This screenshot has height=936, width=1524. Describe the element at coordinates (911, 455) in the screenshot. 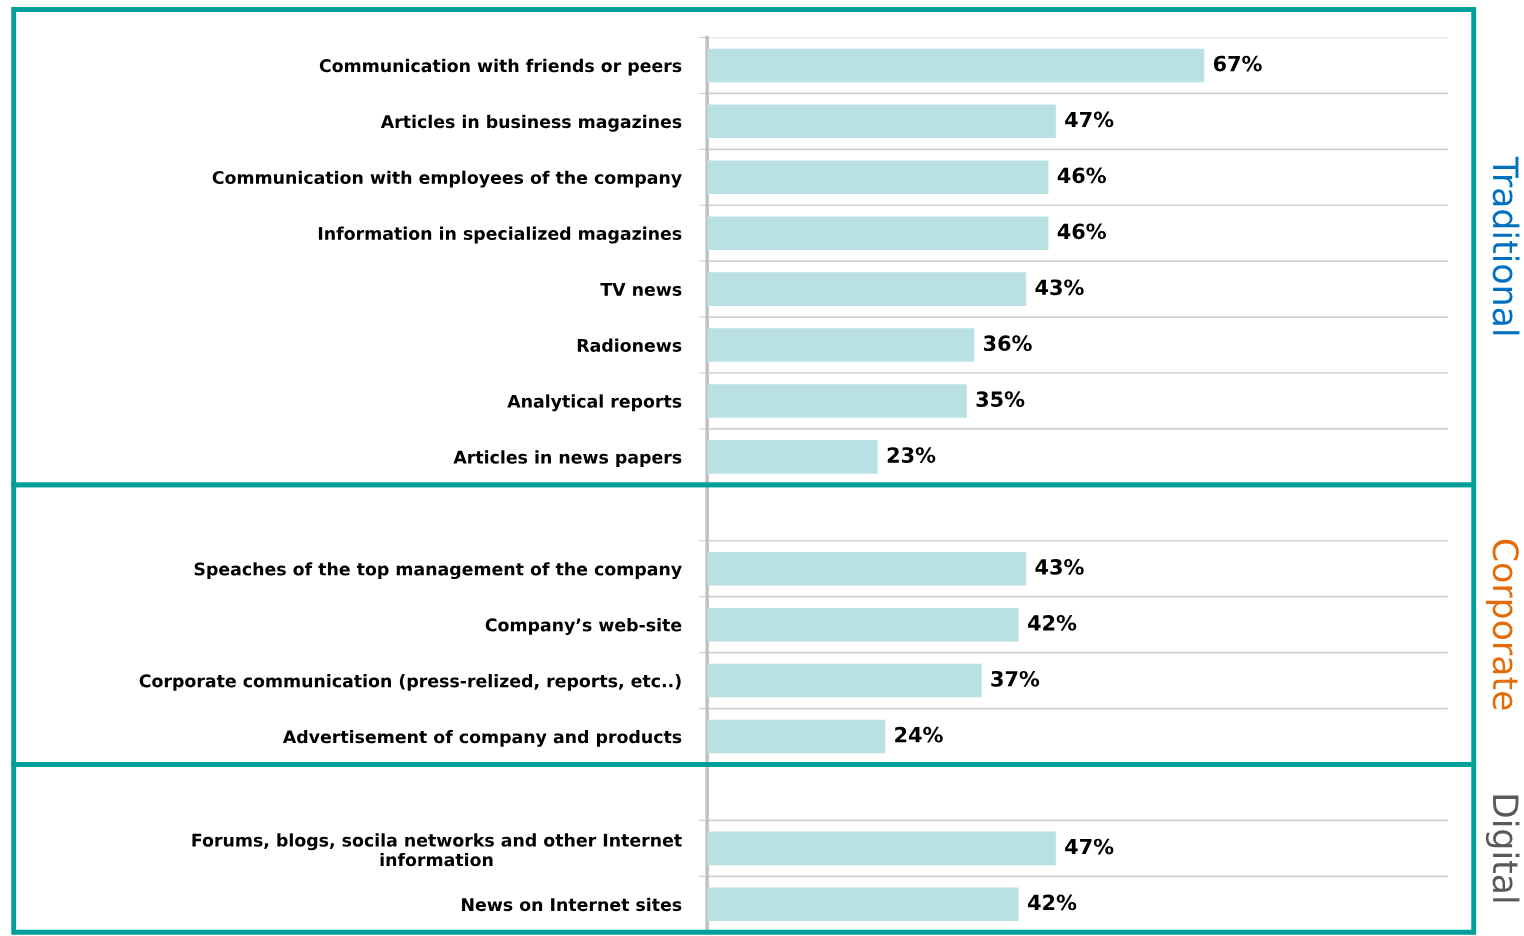

I see `data-label: 23%` at that location.